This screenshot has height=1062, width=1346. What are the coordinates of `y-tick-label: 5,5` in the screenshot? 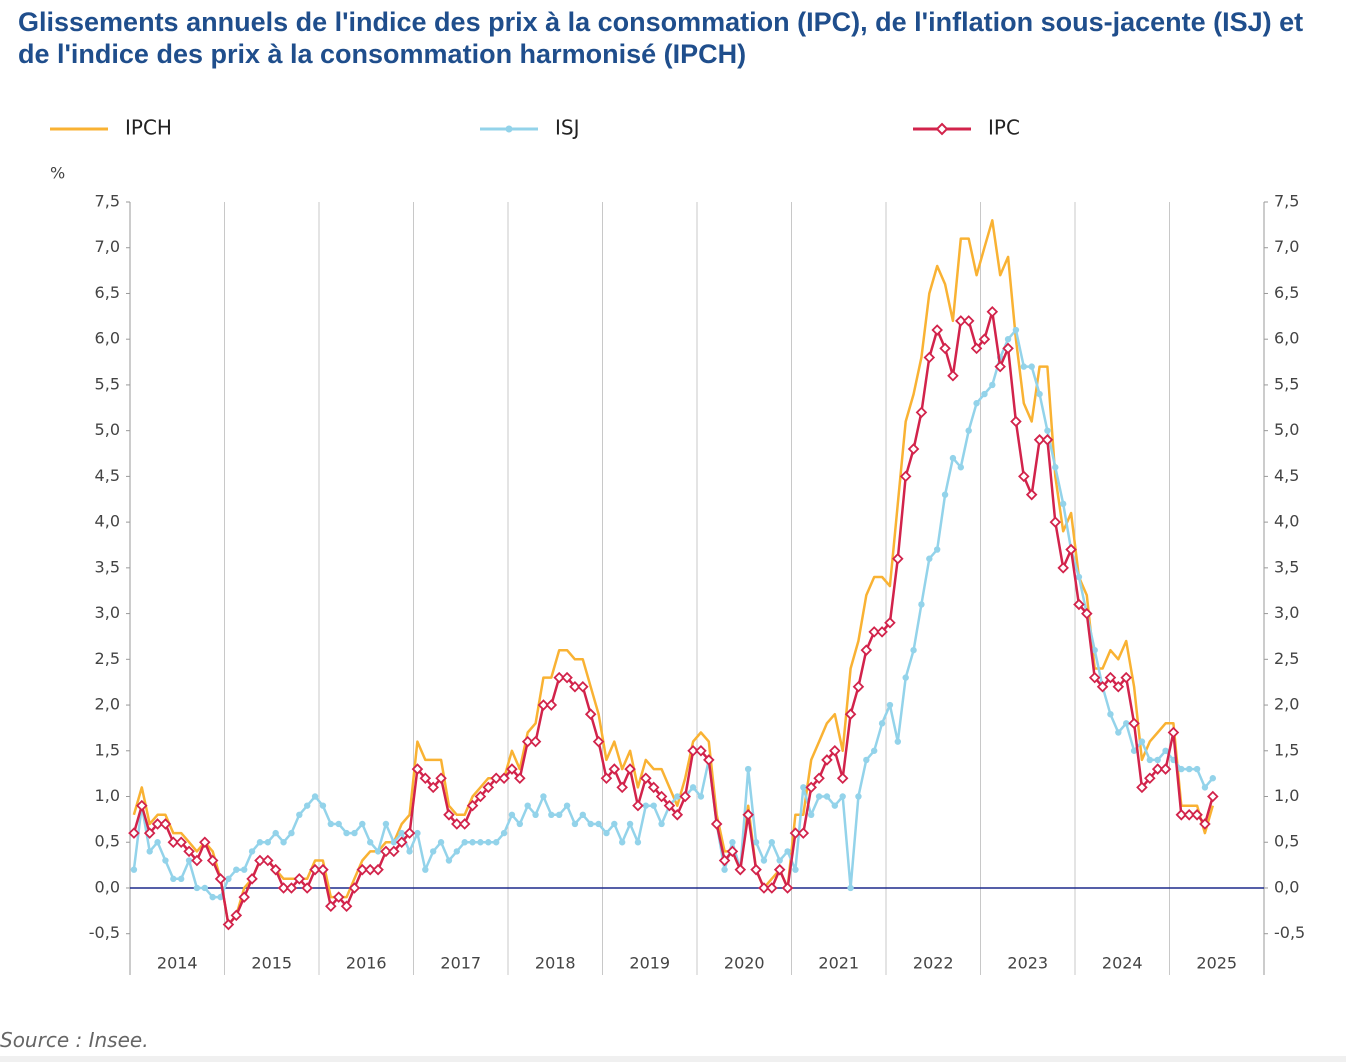 It's located at (107, 383).